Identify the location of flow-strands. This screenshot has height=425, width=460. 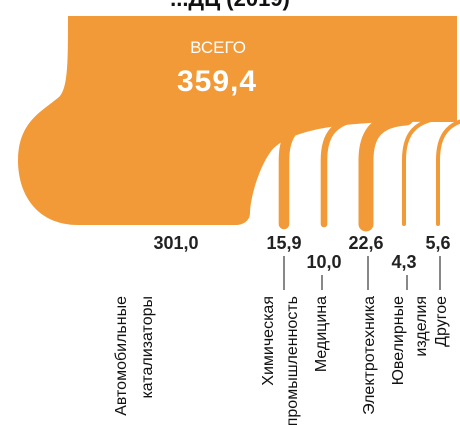
(369, 171).